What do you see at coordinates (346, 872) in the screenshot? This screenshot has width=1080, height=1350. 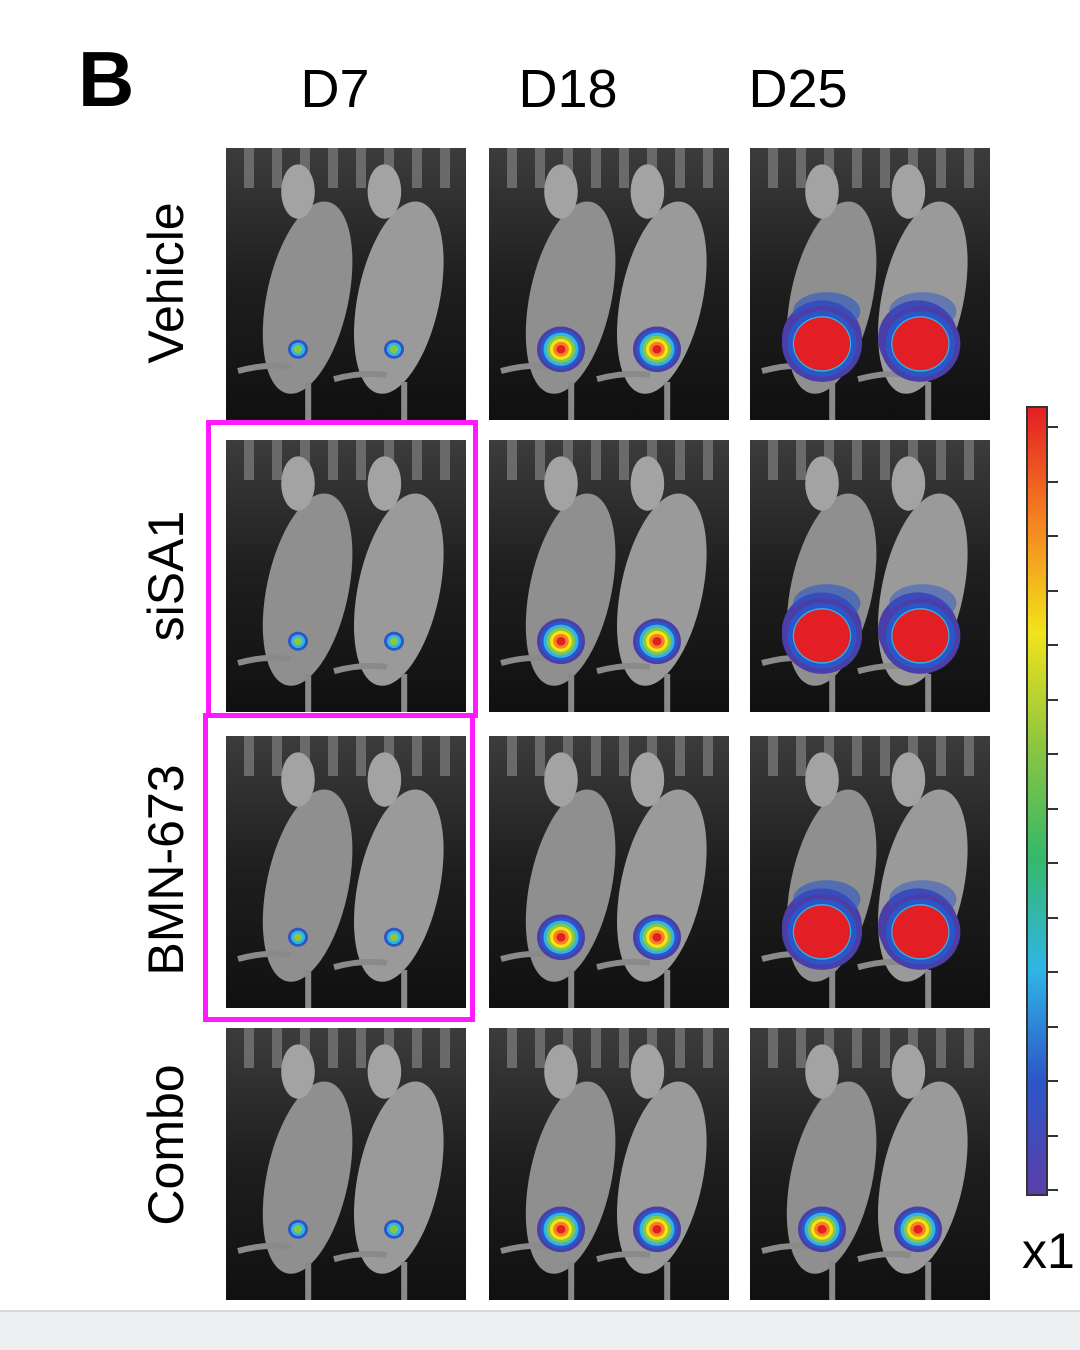 I see `image-tile-bmn-673-d7` at bounding box center [346, 872].